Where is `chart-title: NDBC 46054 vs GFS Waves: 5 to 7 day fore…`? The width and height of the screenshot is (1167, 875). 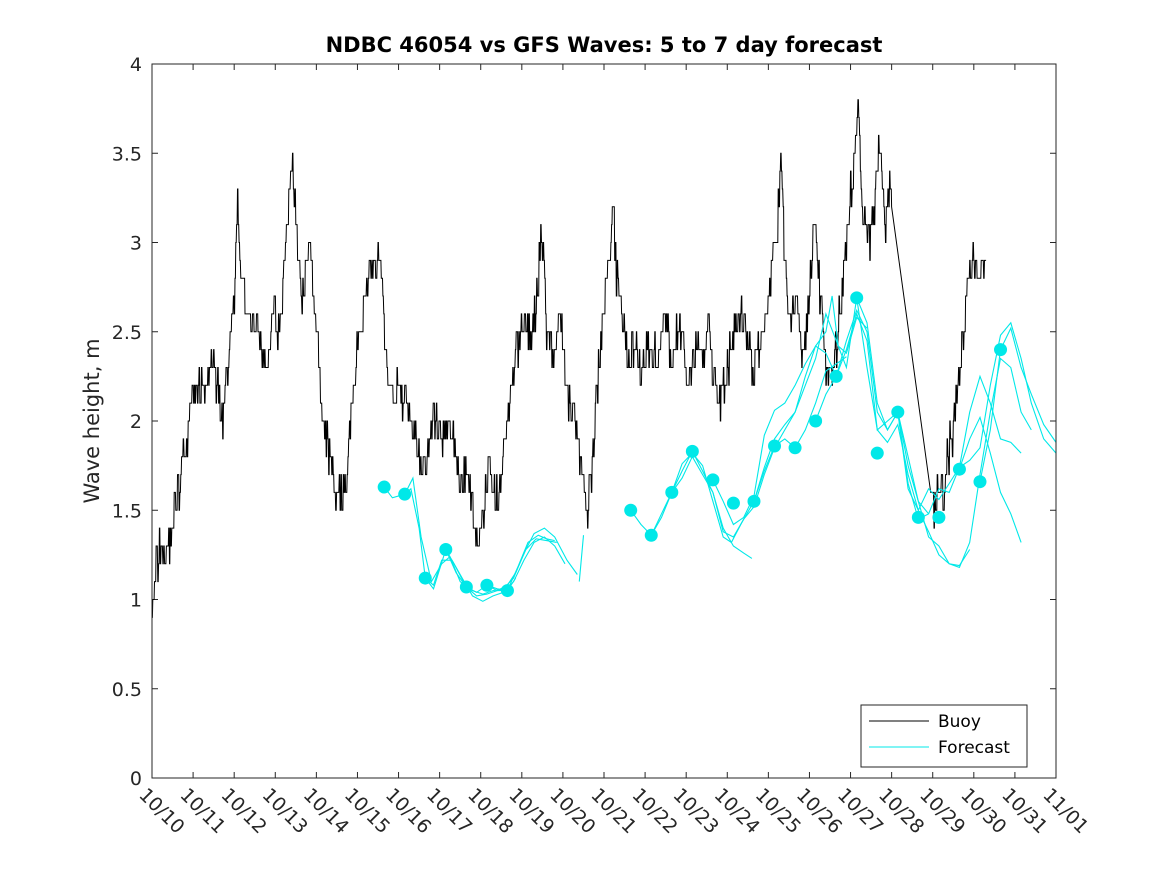 chart-title: NDBC 46054 vs GFS Waves: 5 to 7 day fore… is located at coordinates (604, 45).